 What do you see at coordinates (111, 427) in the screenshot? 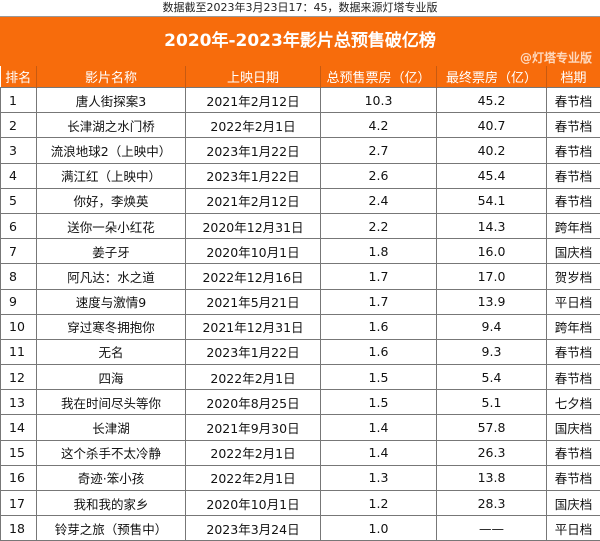
I see `cell-film-name: 长津湖` at bounding box center [111, 427].